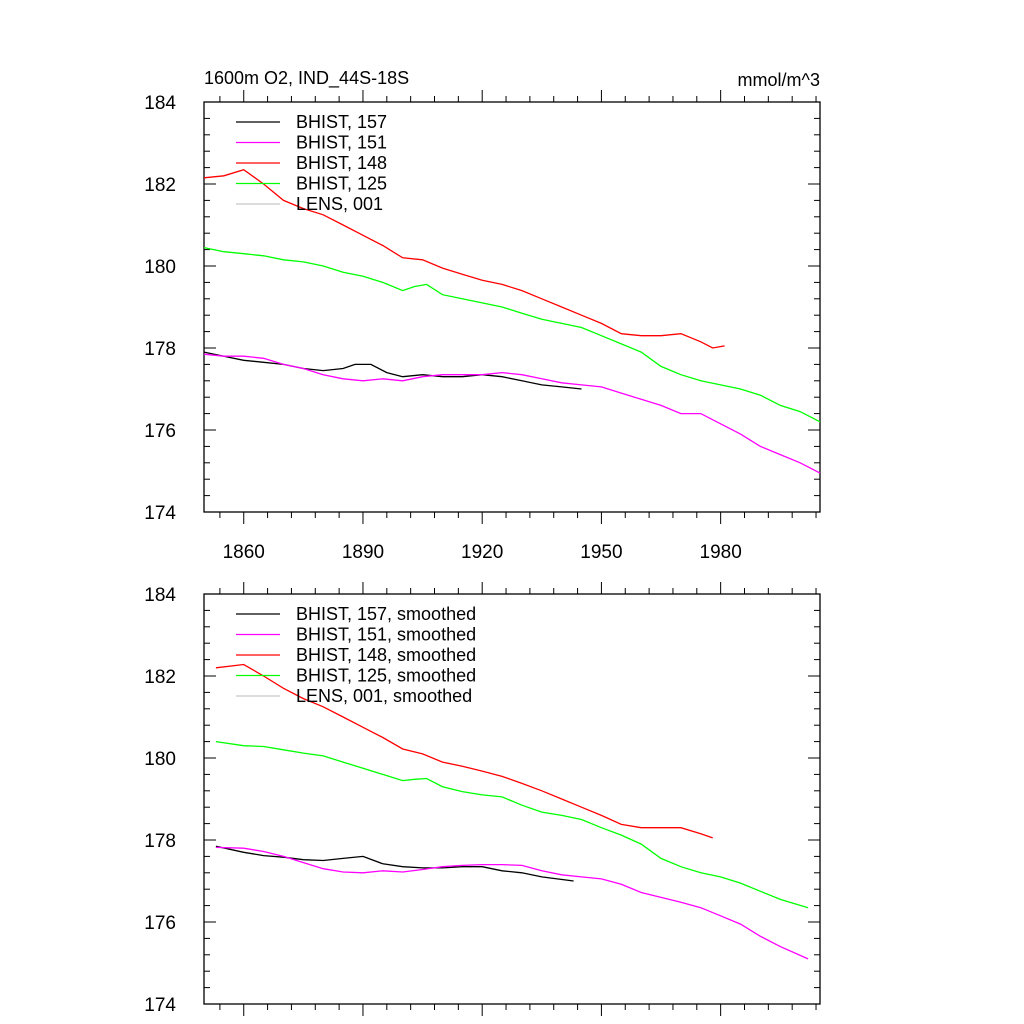  What do you see at coordinates (341, 184) in the screenshot?
I see `legend-label: BHIST, 125` at bounding box center [341, 184].